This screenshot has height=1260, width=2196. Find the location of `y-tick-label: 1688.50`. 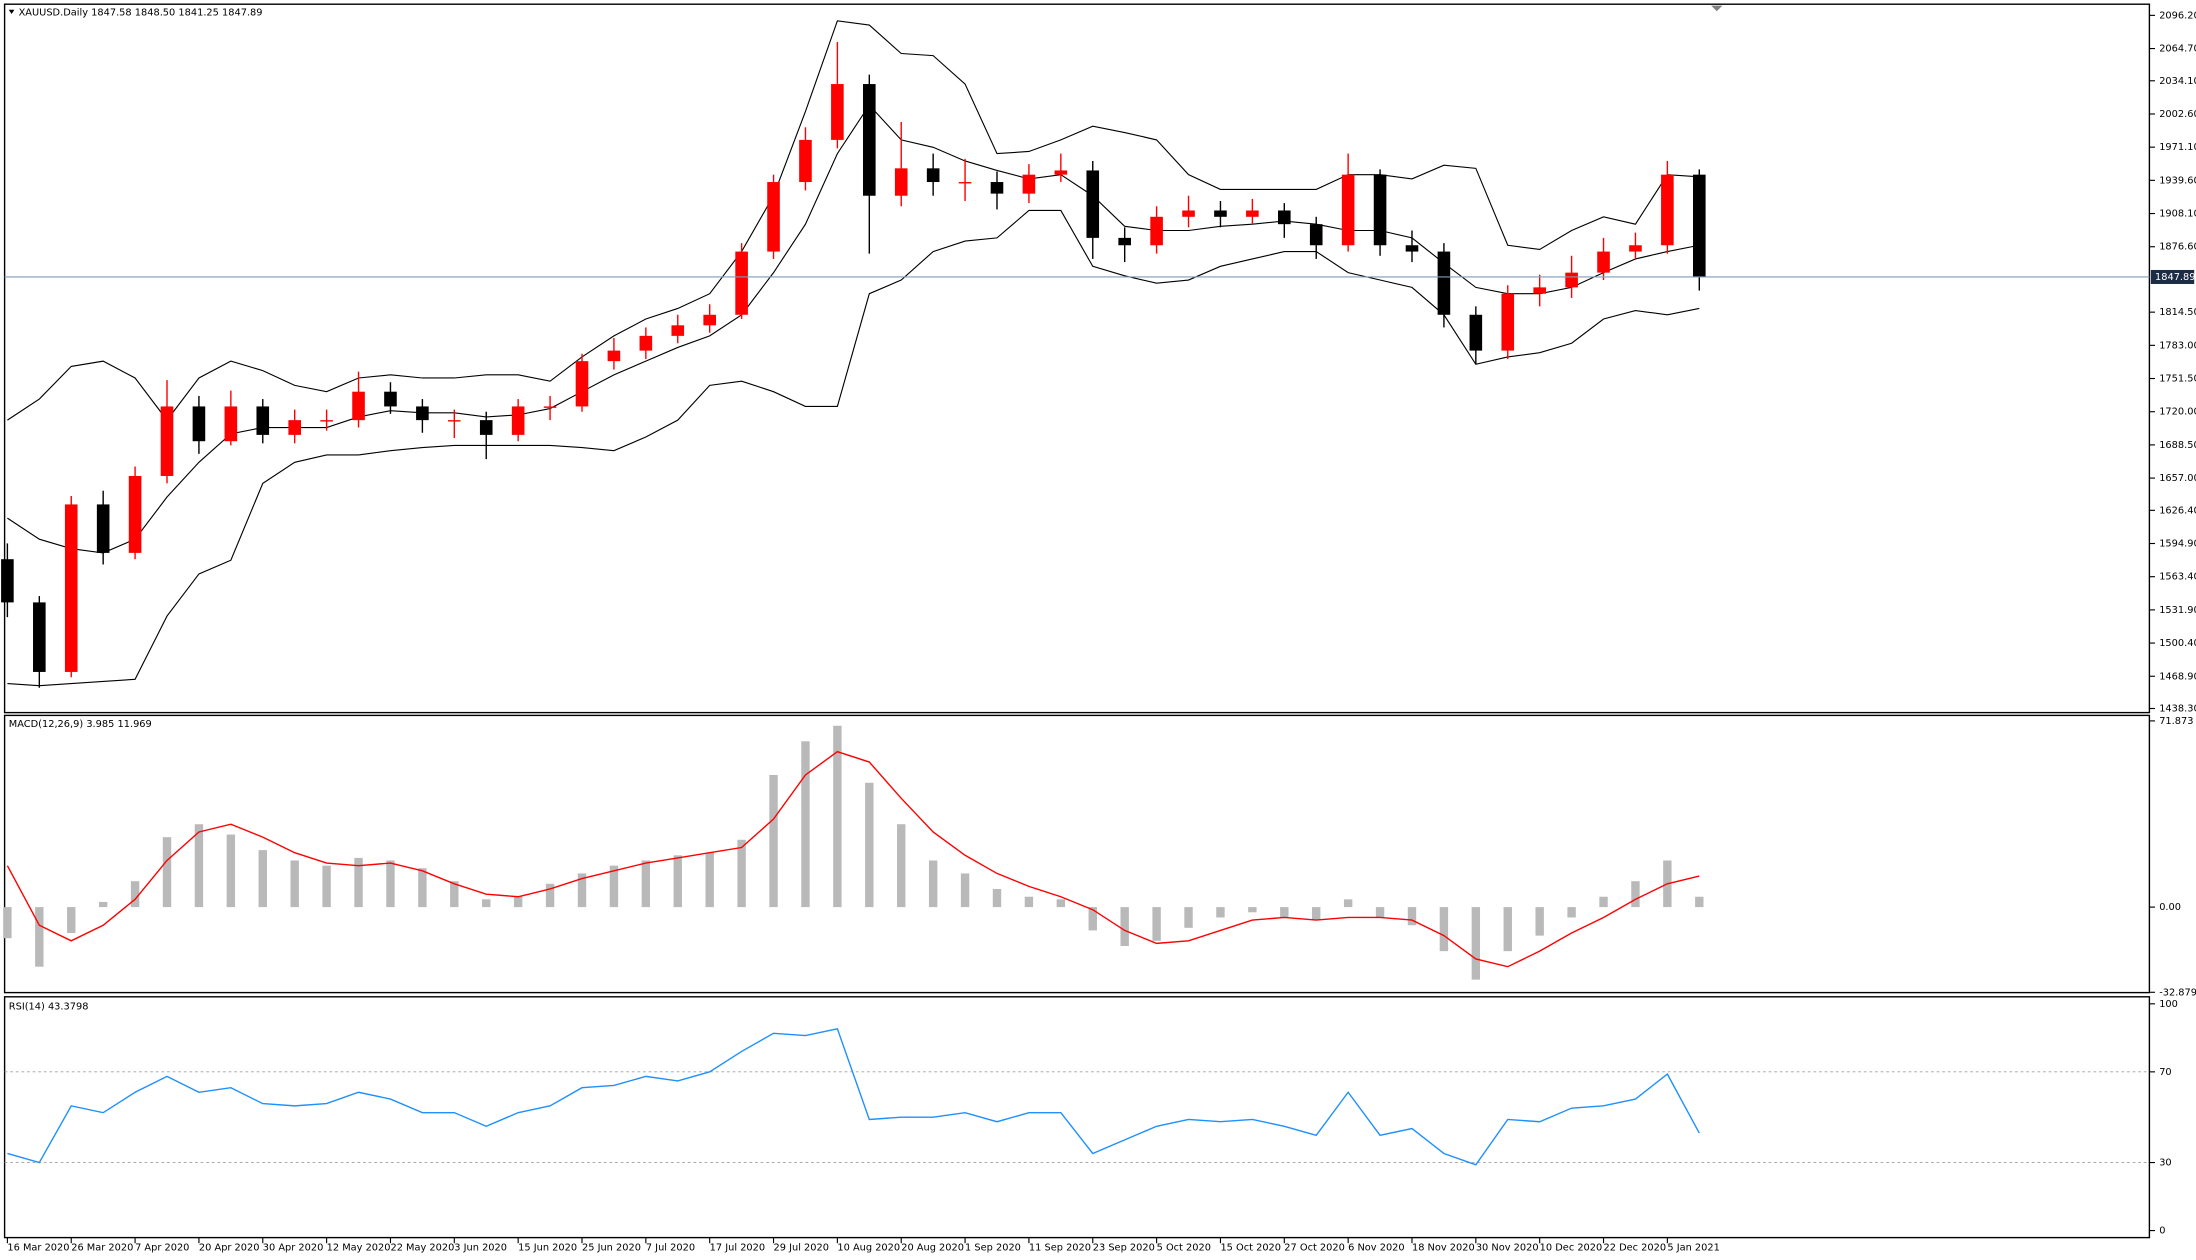

y-tick-label: 1688.50 is located at coordinates (2177, 445).